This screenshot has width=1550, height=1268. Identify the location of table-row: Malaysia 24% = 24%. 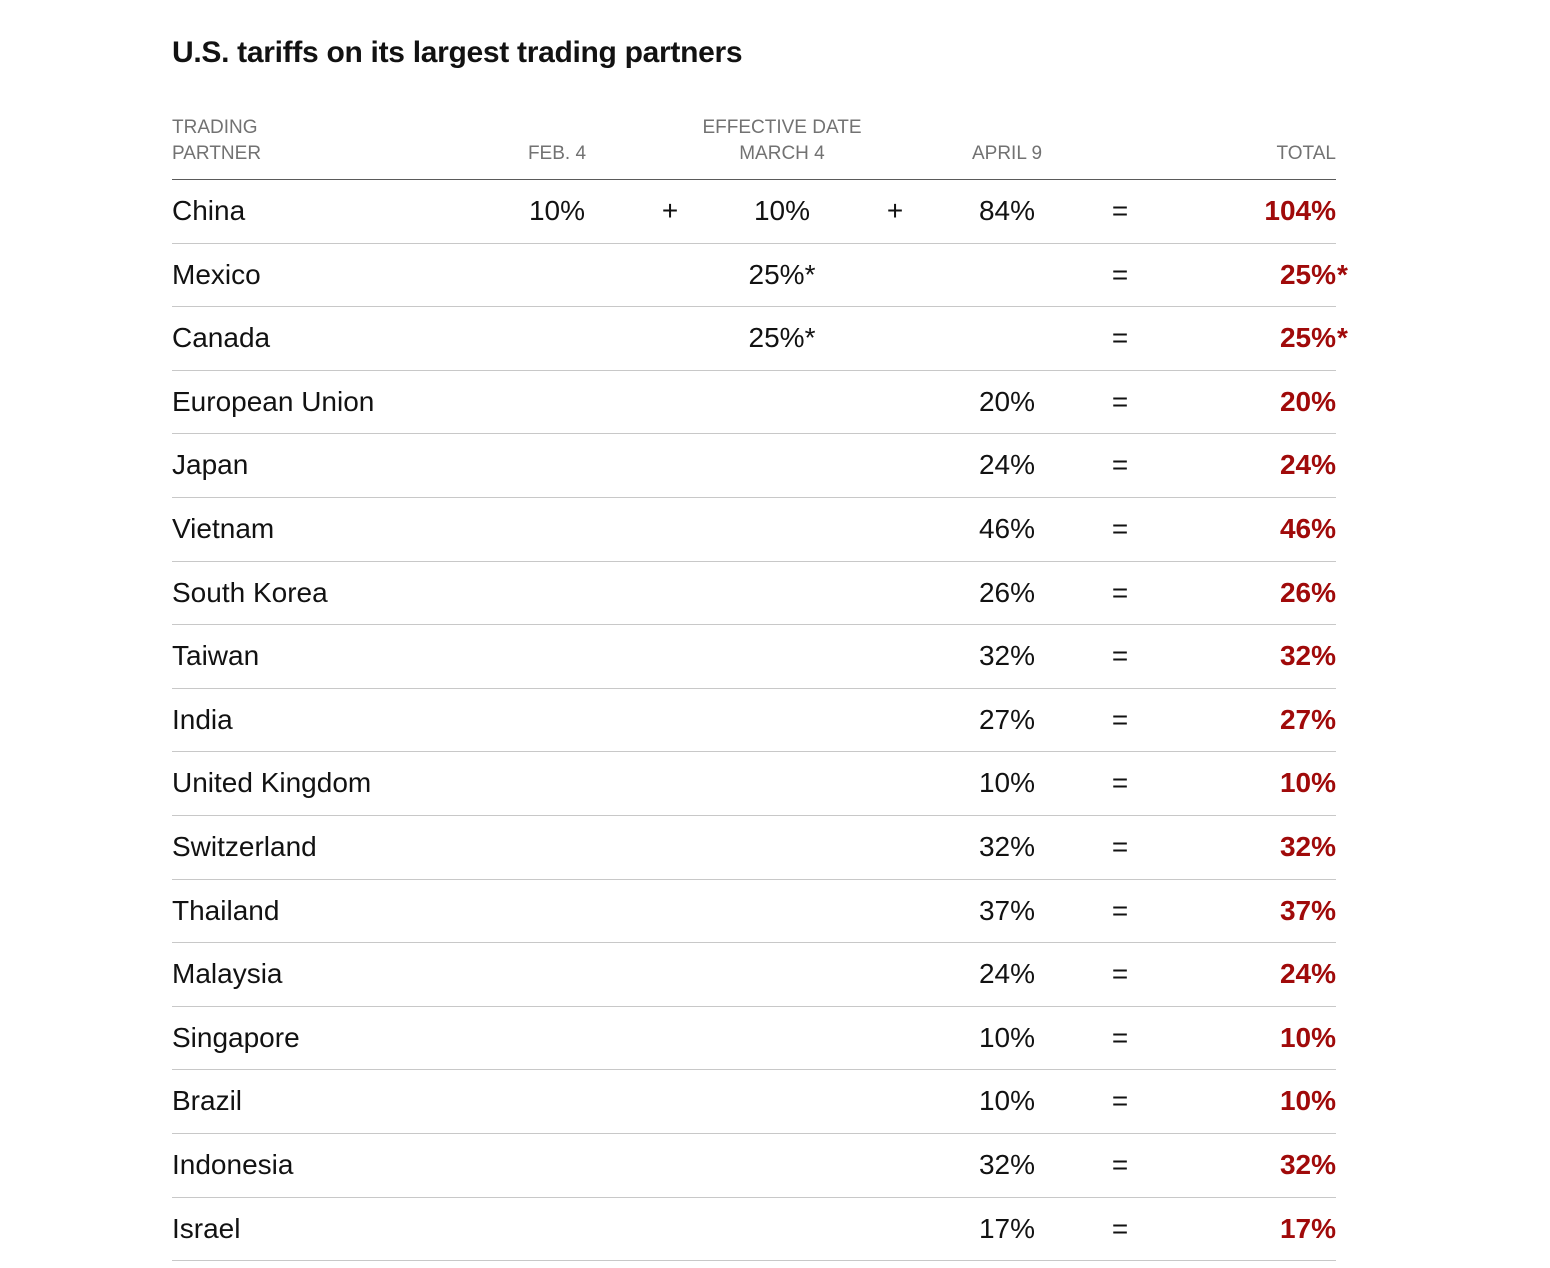
(754, 975).